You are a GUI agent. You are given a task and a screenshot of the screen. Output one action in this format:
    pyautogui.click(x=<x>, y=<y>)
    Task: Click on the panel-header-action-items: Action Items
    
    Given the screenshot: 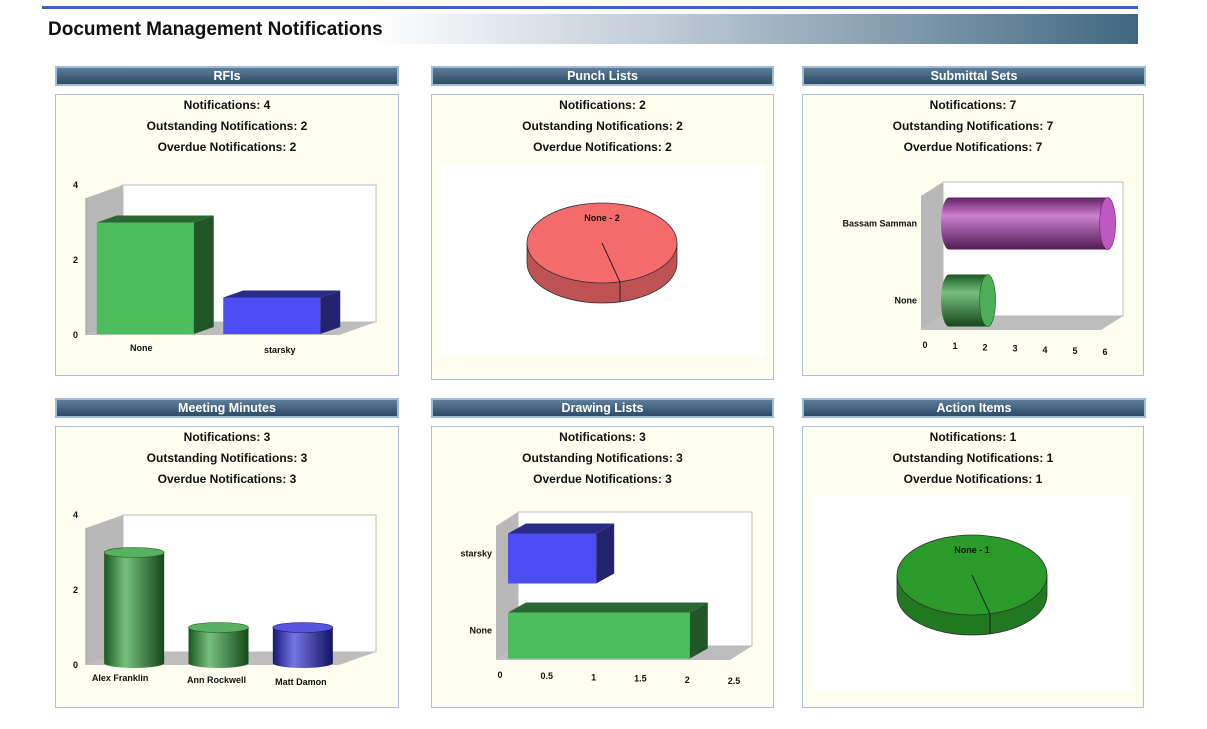 What is the action you would take?
    pyautogui.click(x=974, y=408)
    